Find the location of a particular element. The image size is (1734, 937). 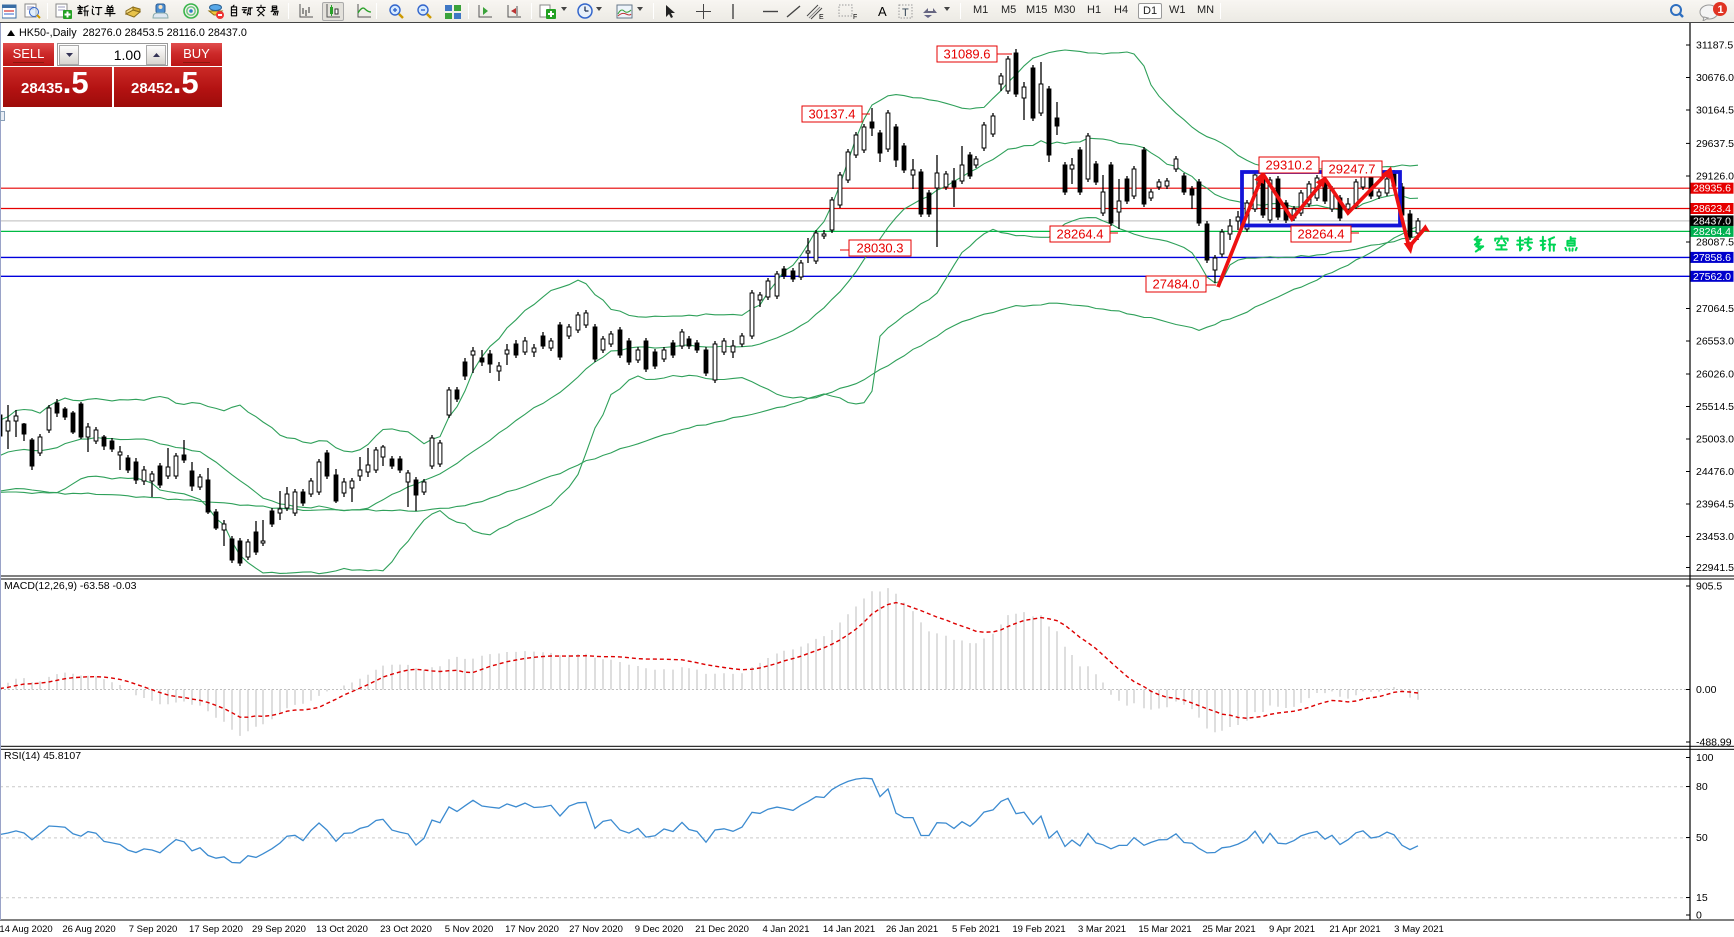

svg-text: 14 Aug 2020 is located at coordinates (26, 929).